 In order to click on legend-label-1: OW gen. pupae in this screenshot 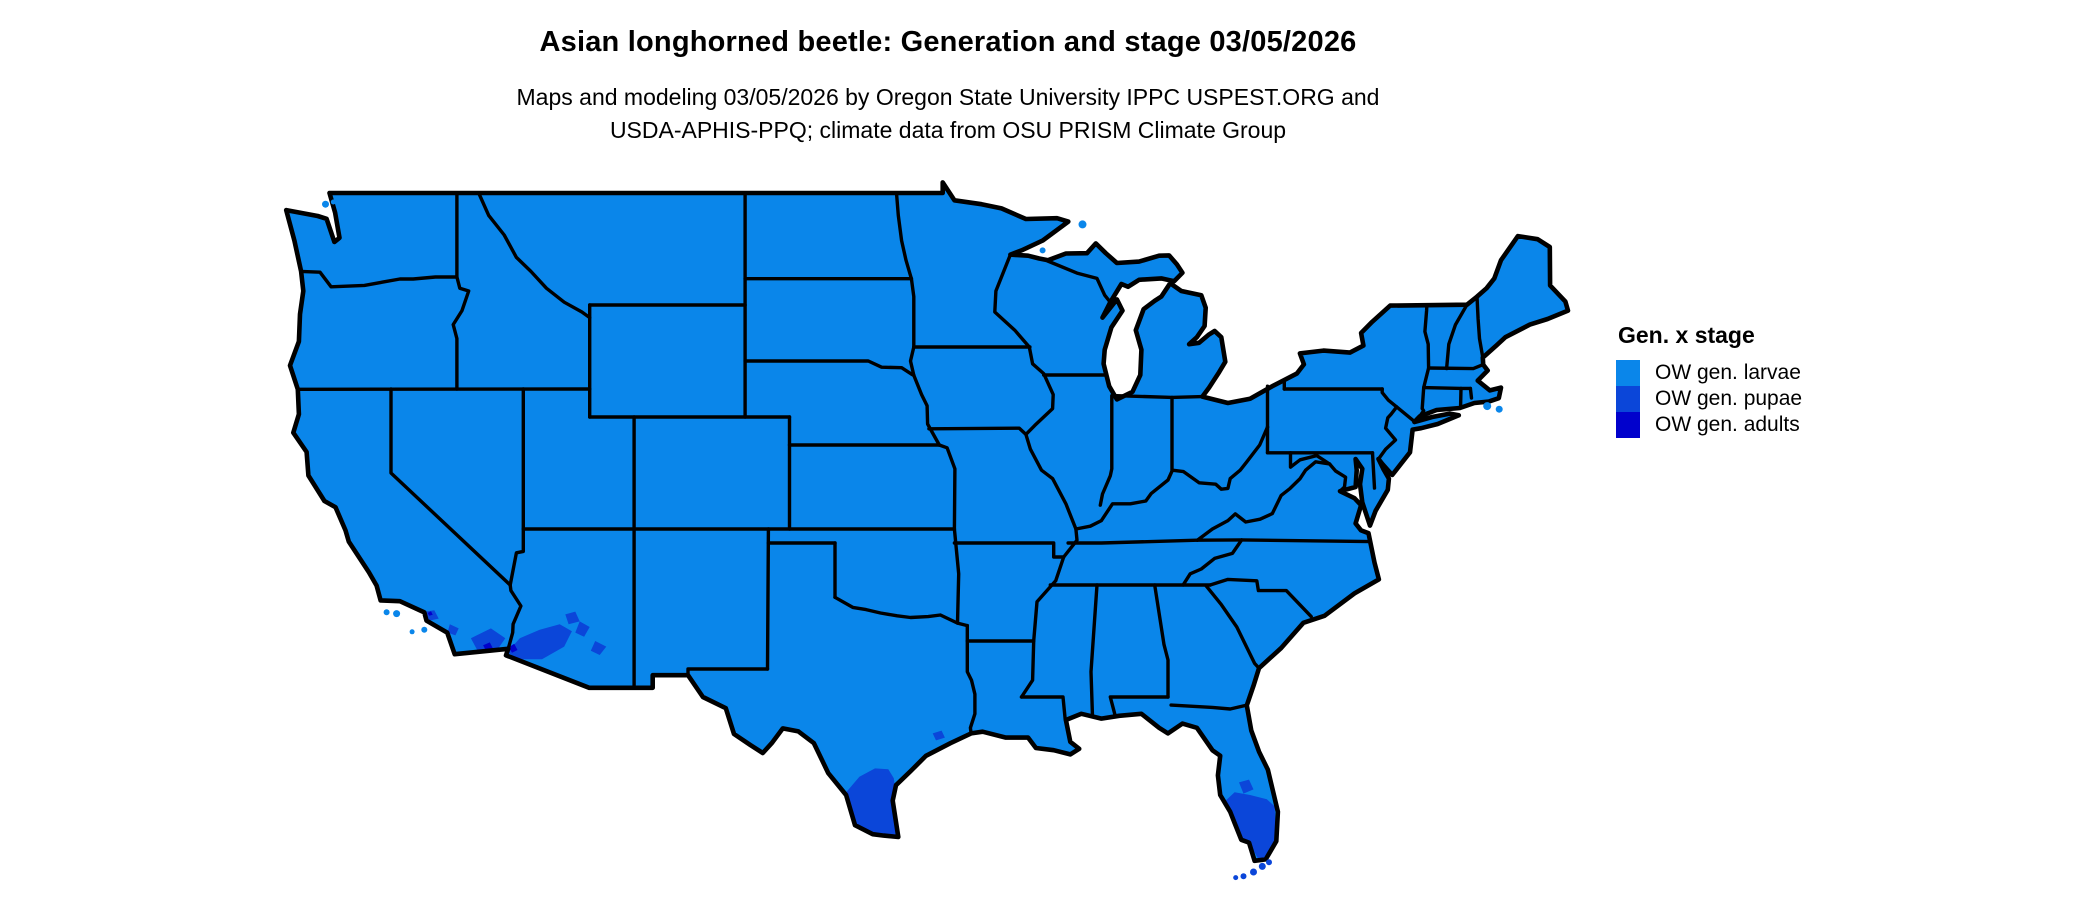, I will do `click(1728, 399)`.